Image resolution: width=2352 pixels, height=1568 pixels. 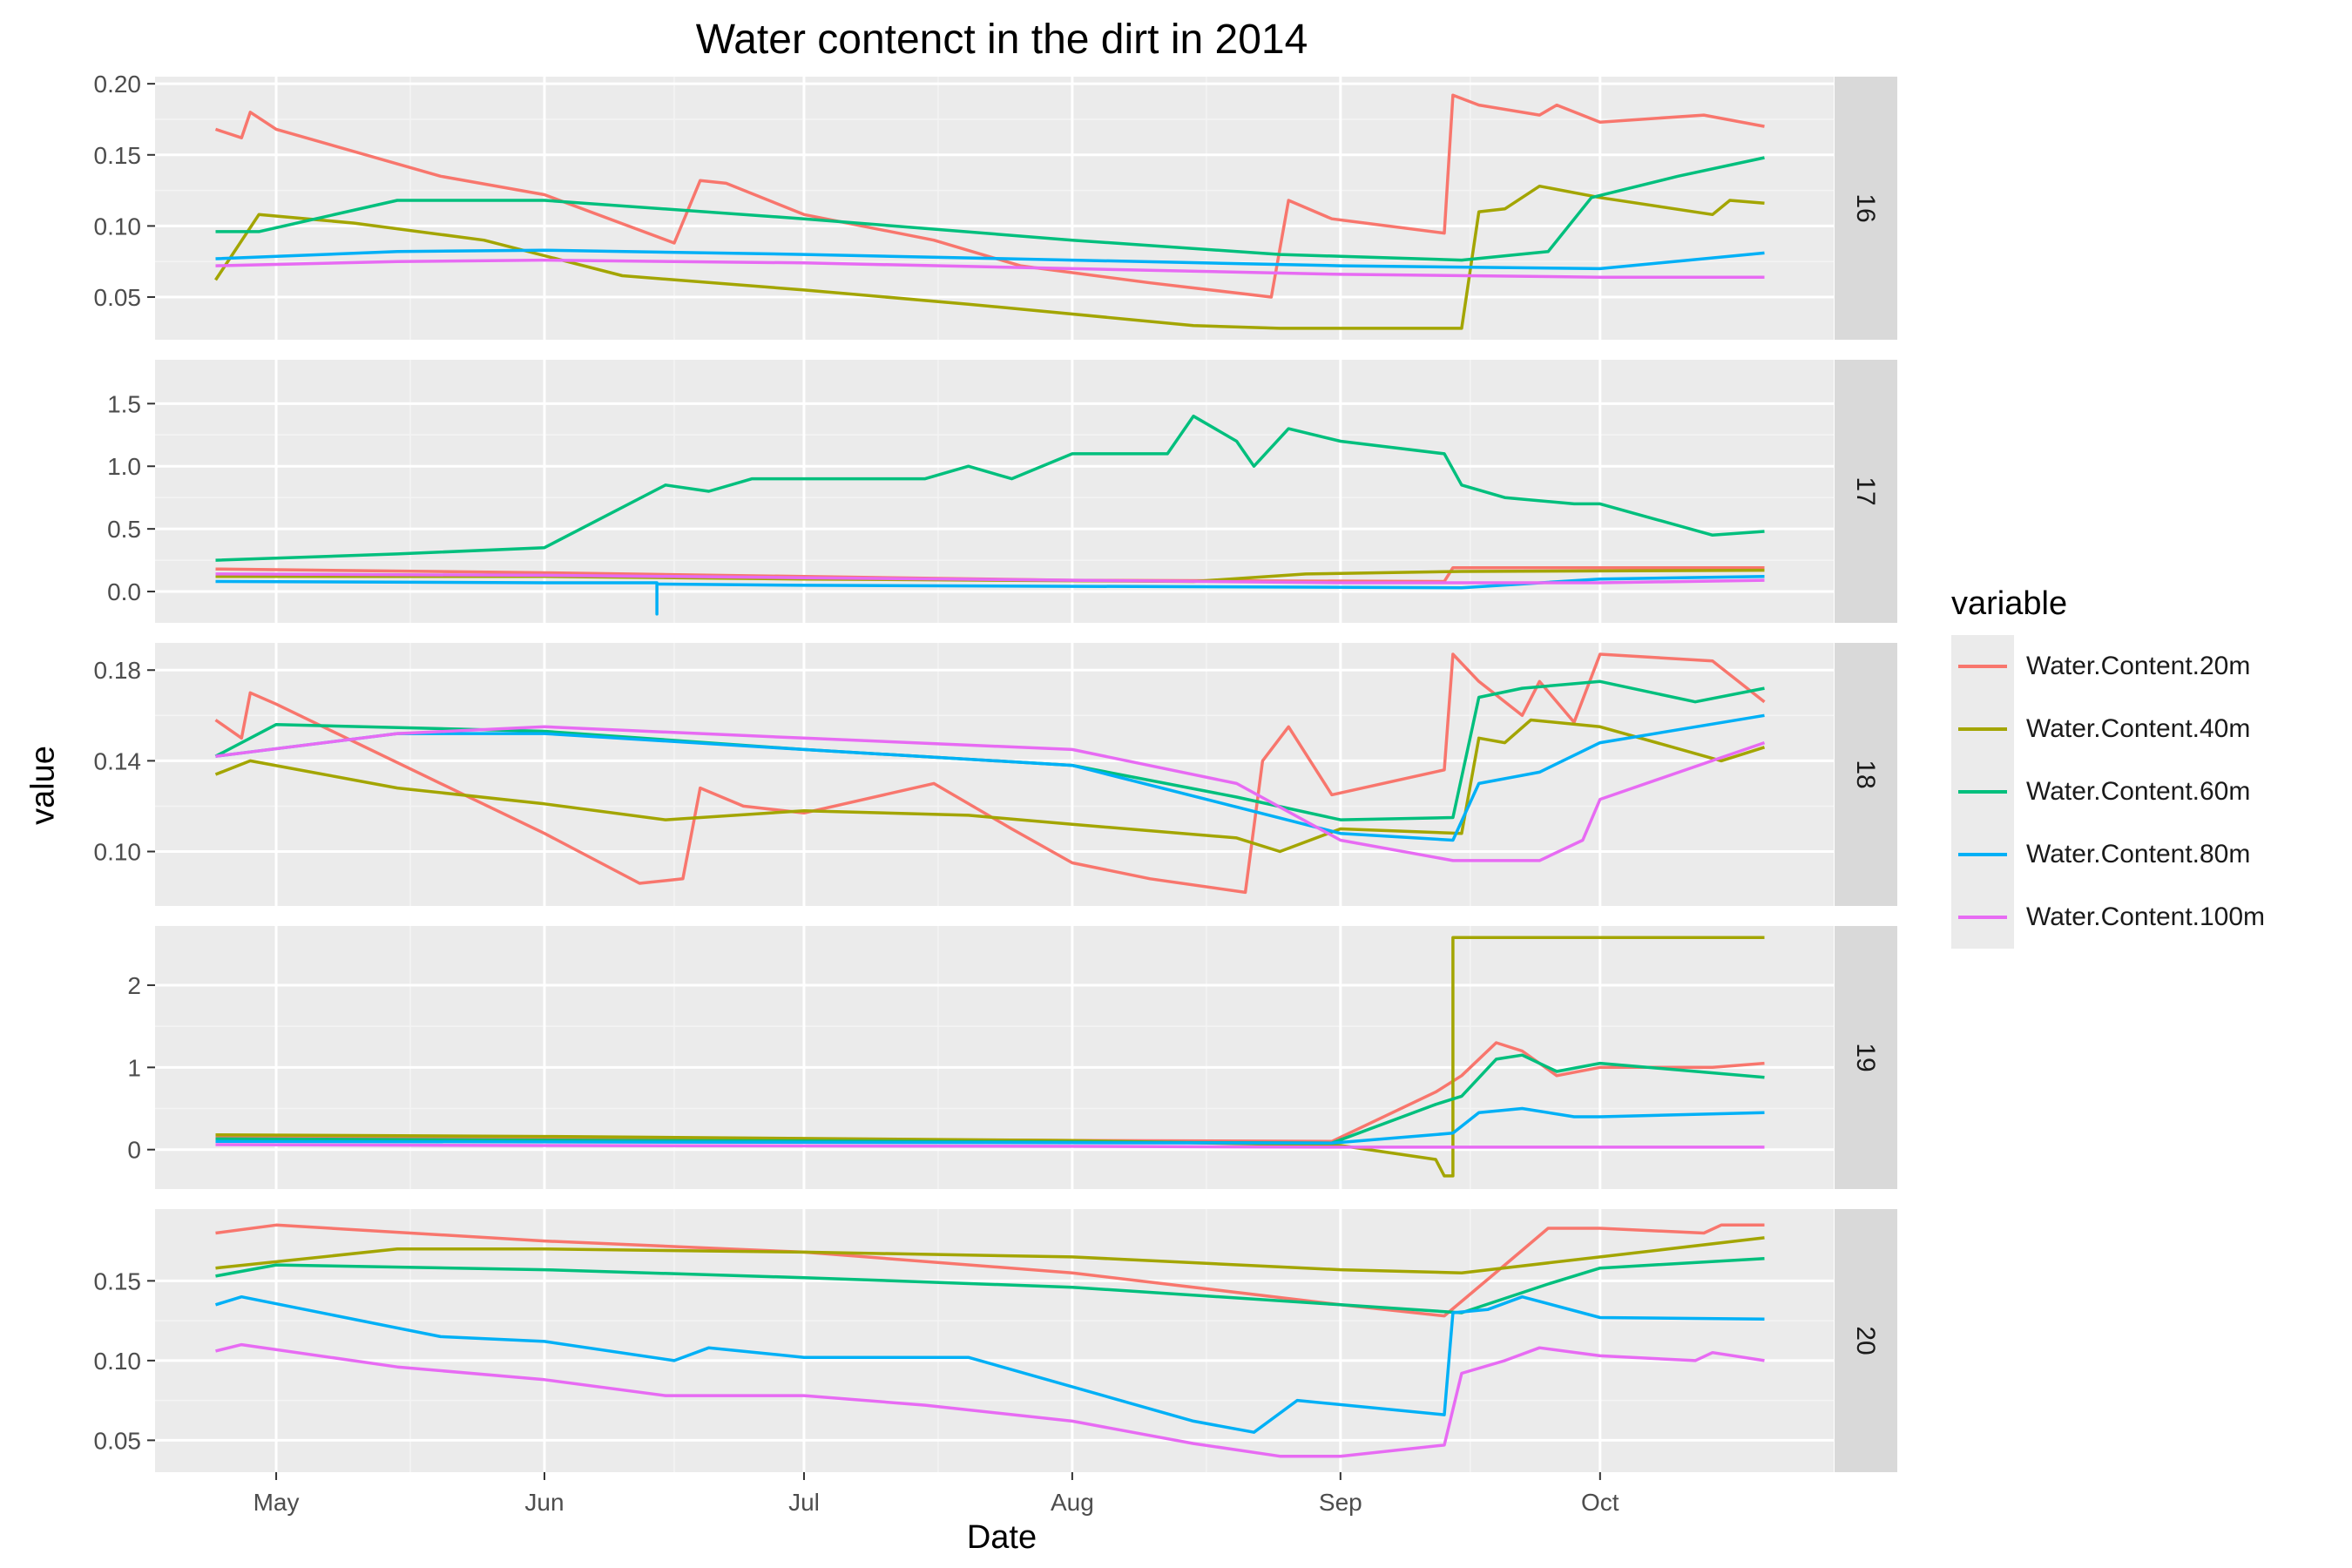 I want to click on facet-strip-label: 18, so click(x=1865, y=774).